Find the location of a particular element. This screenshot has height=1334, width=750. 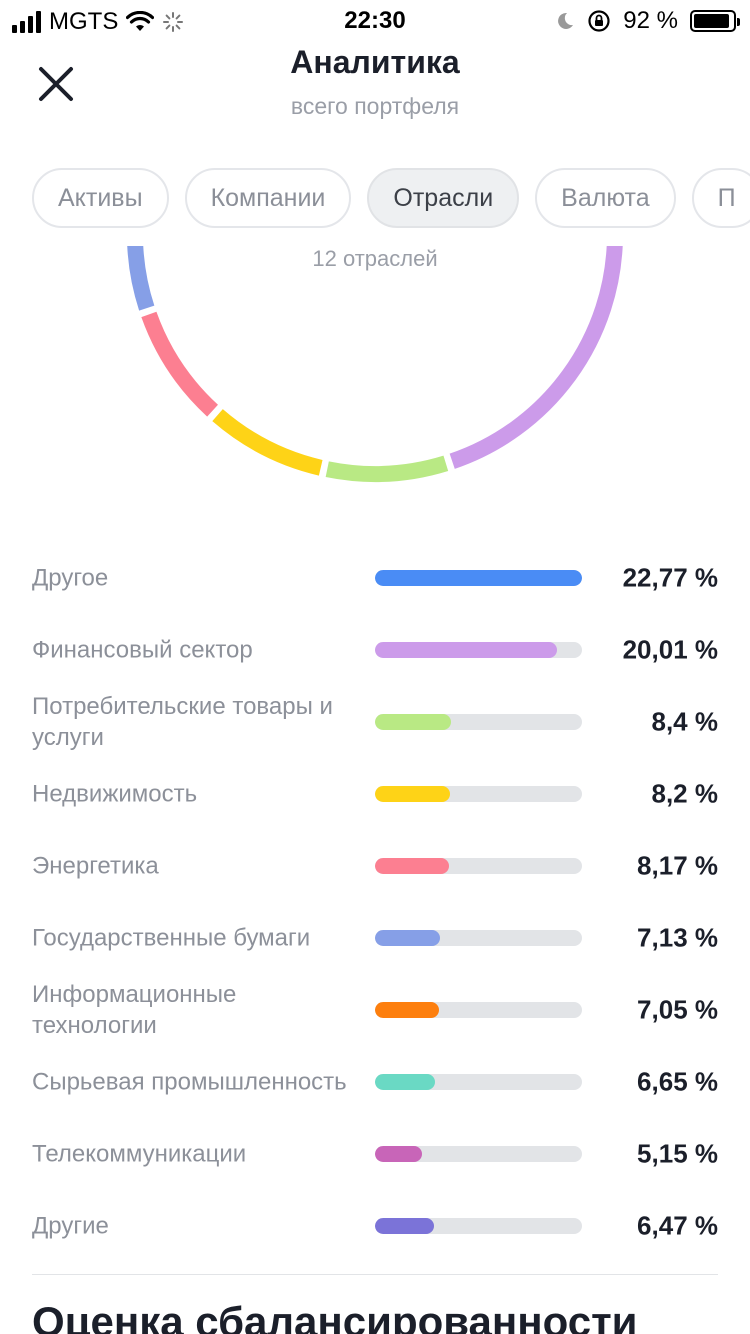

sector-percent: 8,17 % is located at coordinates (677, 865).